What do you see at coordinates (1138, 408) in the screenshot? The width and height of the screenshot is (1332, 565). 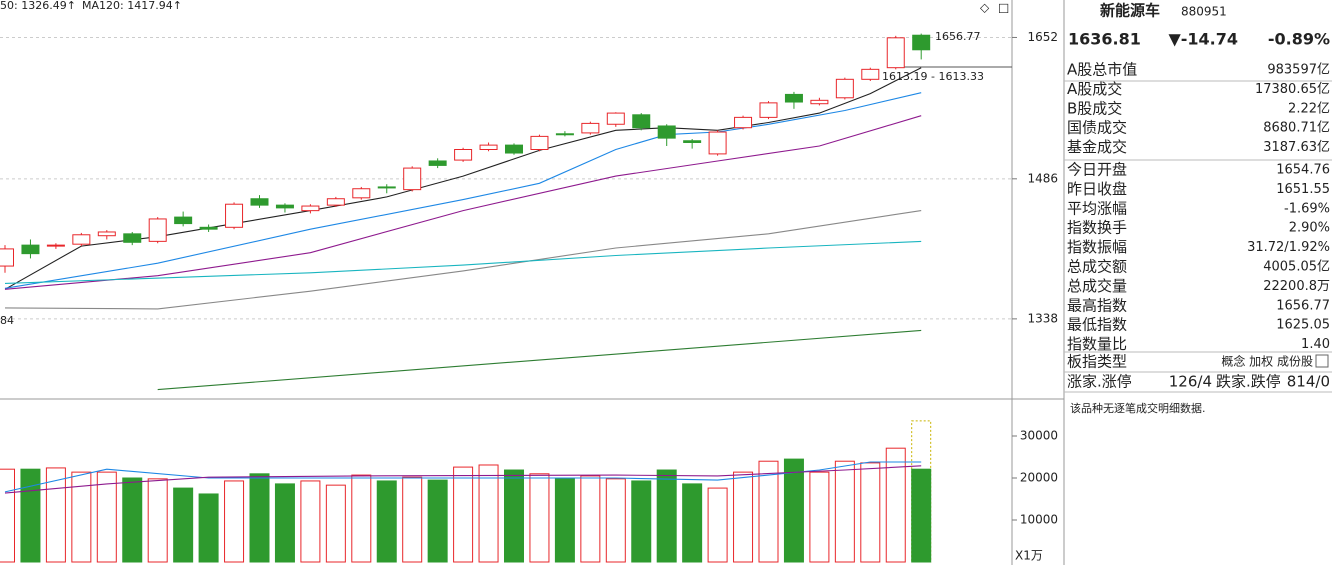 I see `note: 该品种无逐笔成交明细数据.` at bounding box center [1138, 408].